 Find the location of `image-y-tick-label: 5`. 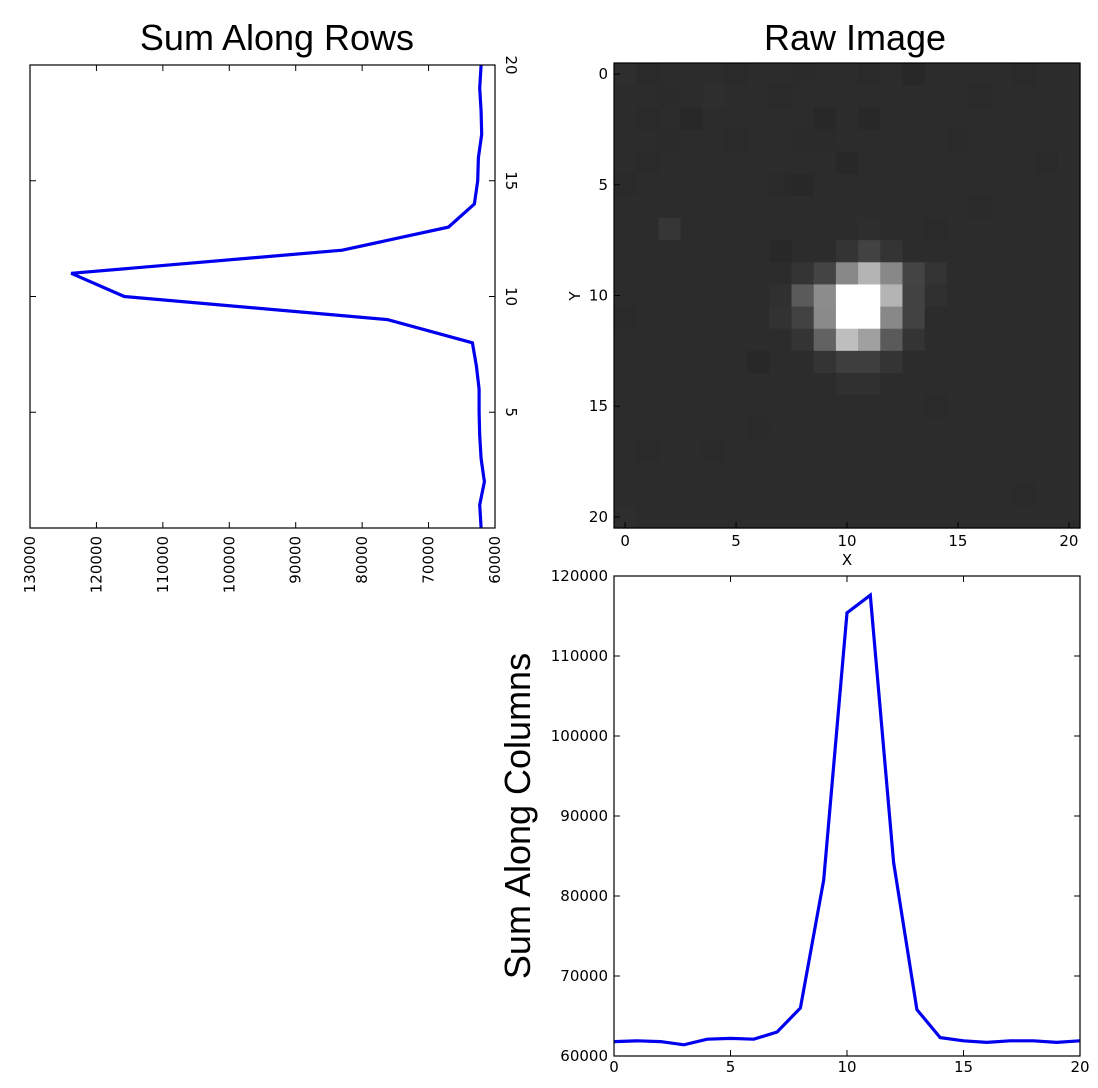

image-y-tick-label: 5 is located at coordinates (603, 185).